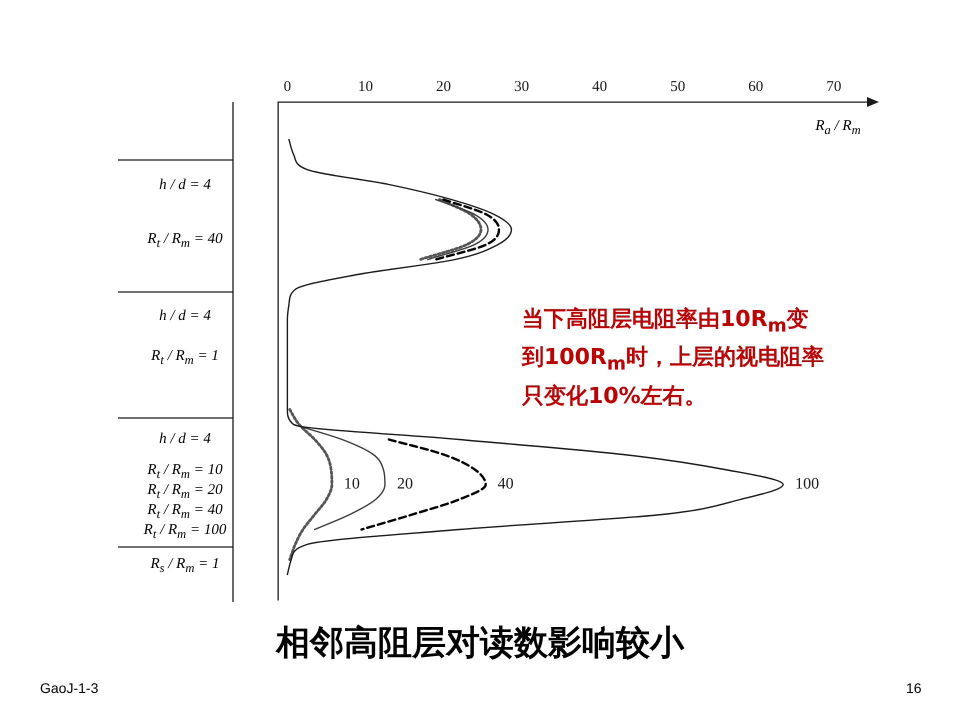 The height and width of the screenshot is (720, 960). I want to click on x-tick-label: 60, so click(756, 86).